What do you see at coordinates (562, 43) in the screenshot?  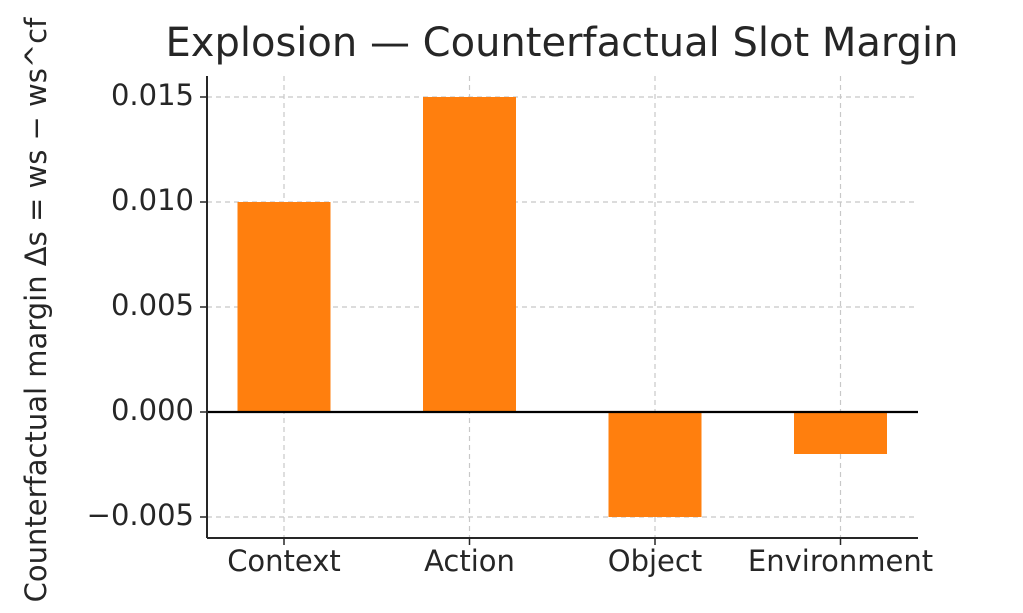 I see `chart-title: Explosion — Counterfactual Slot Margin` at bounding box center [562, 43].